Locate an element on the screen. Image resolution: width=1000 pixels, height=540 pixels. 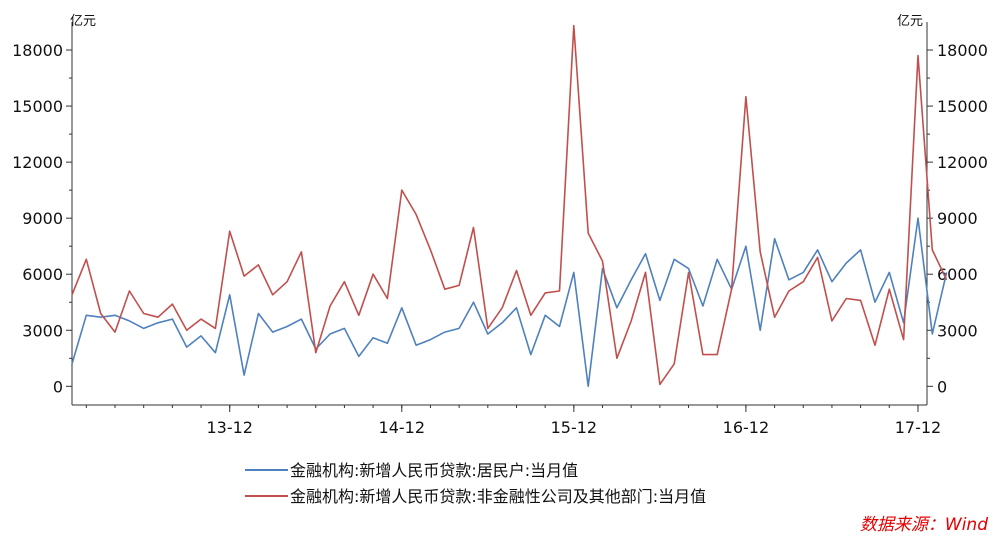
y-tick-label-right: 0 is located at coordinates (942, 386).